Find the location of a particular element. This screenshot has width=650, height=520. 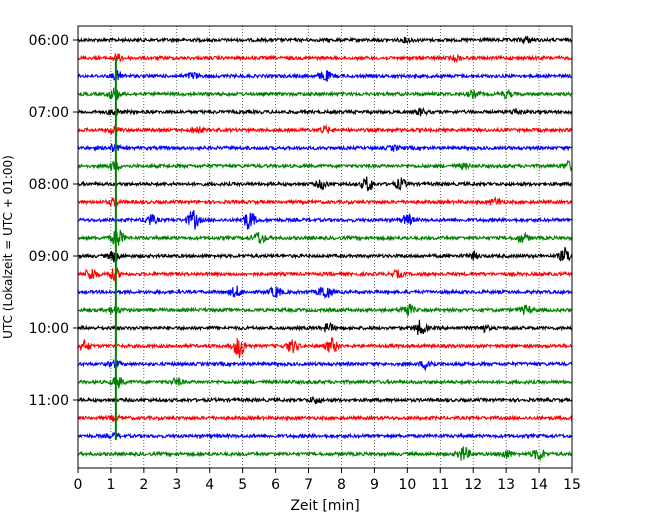

x-tick-label: 1 is located at coordinates (110, 485).